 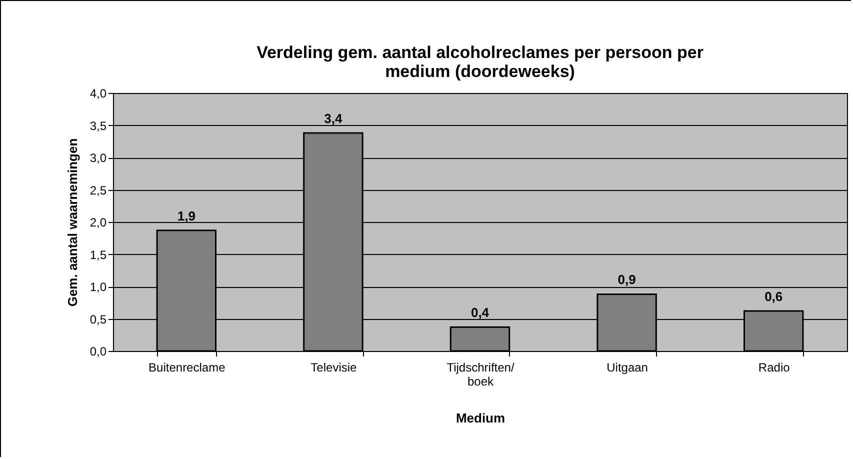 I want to click on y-tick-label: 1,0, so click(x=98, y=287).